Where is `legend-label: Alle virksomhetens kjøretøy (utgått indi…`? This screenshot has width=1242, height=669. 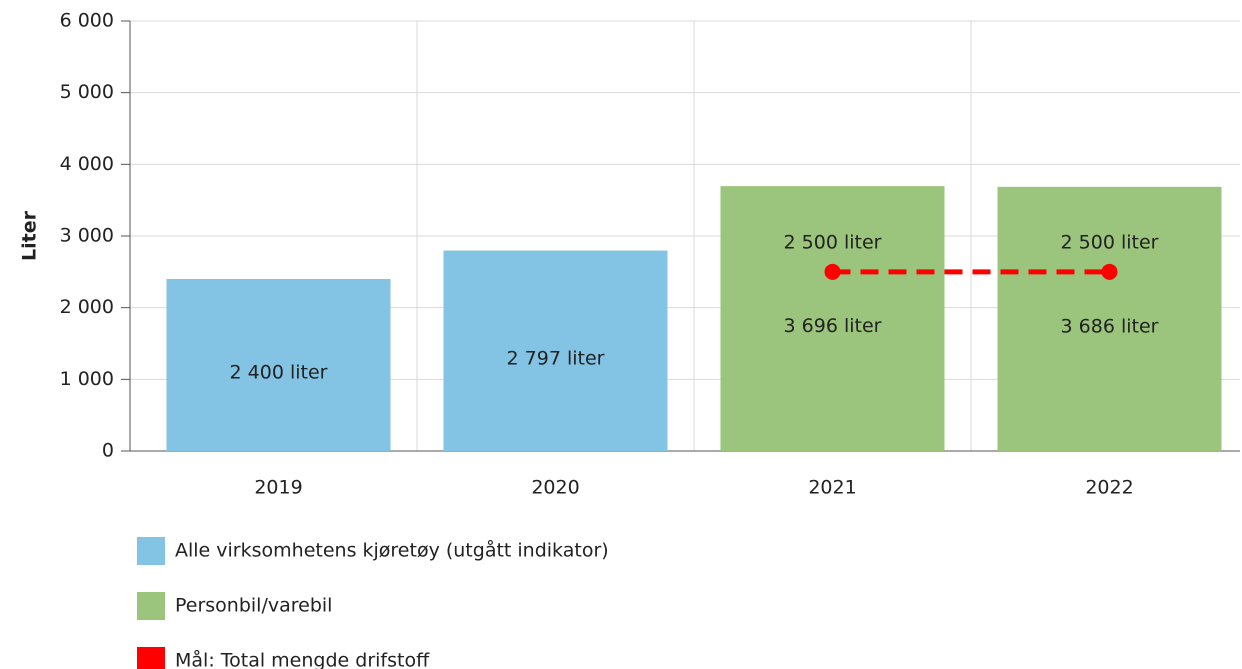 legend-label: Alle virksomhetens kjøretøy (utgått indi… is located at coordinates (392, 550).